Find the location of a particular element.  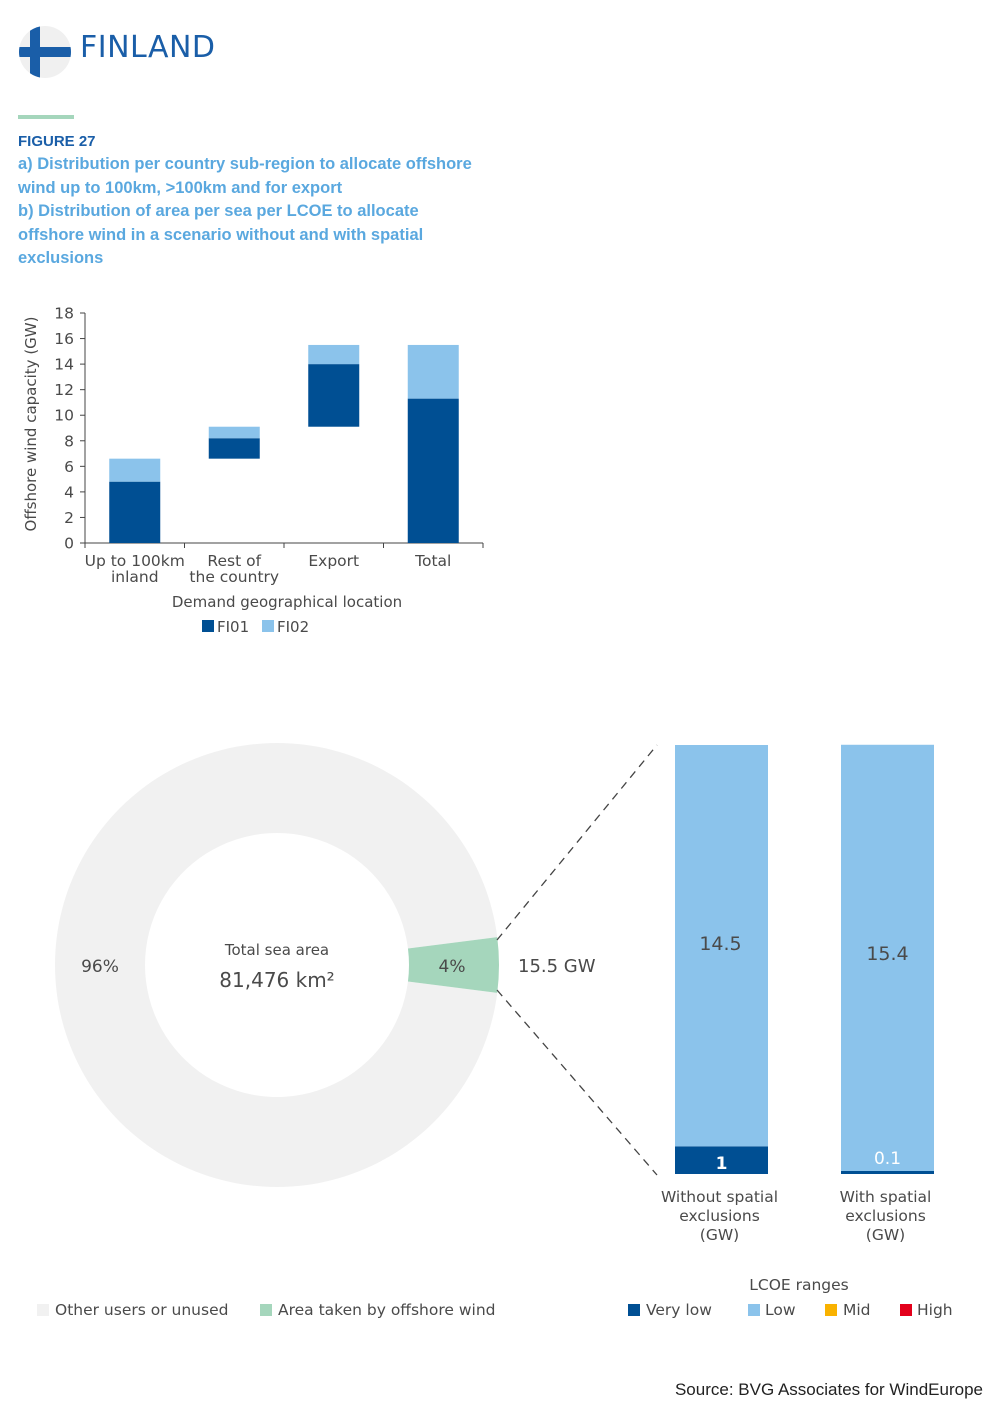

callout-capacity: 15.5 GW is located at coordinates (557, 966).